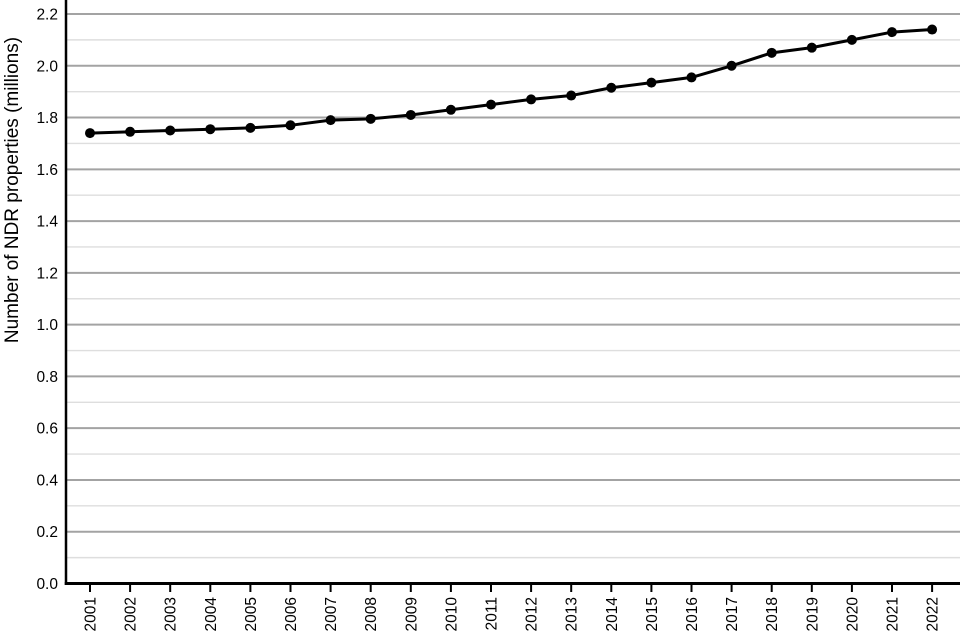  Describe the element at coordinates (812, 614) in the screenshot. I see `x-tick-label: 2019` at that location.